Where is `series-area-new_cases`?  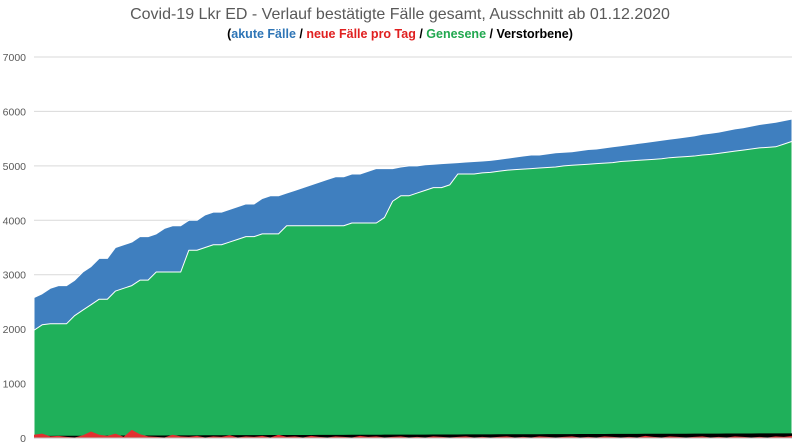
series-area-new_cases is located at coordinates (413, 433).